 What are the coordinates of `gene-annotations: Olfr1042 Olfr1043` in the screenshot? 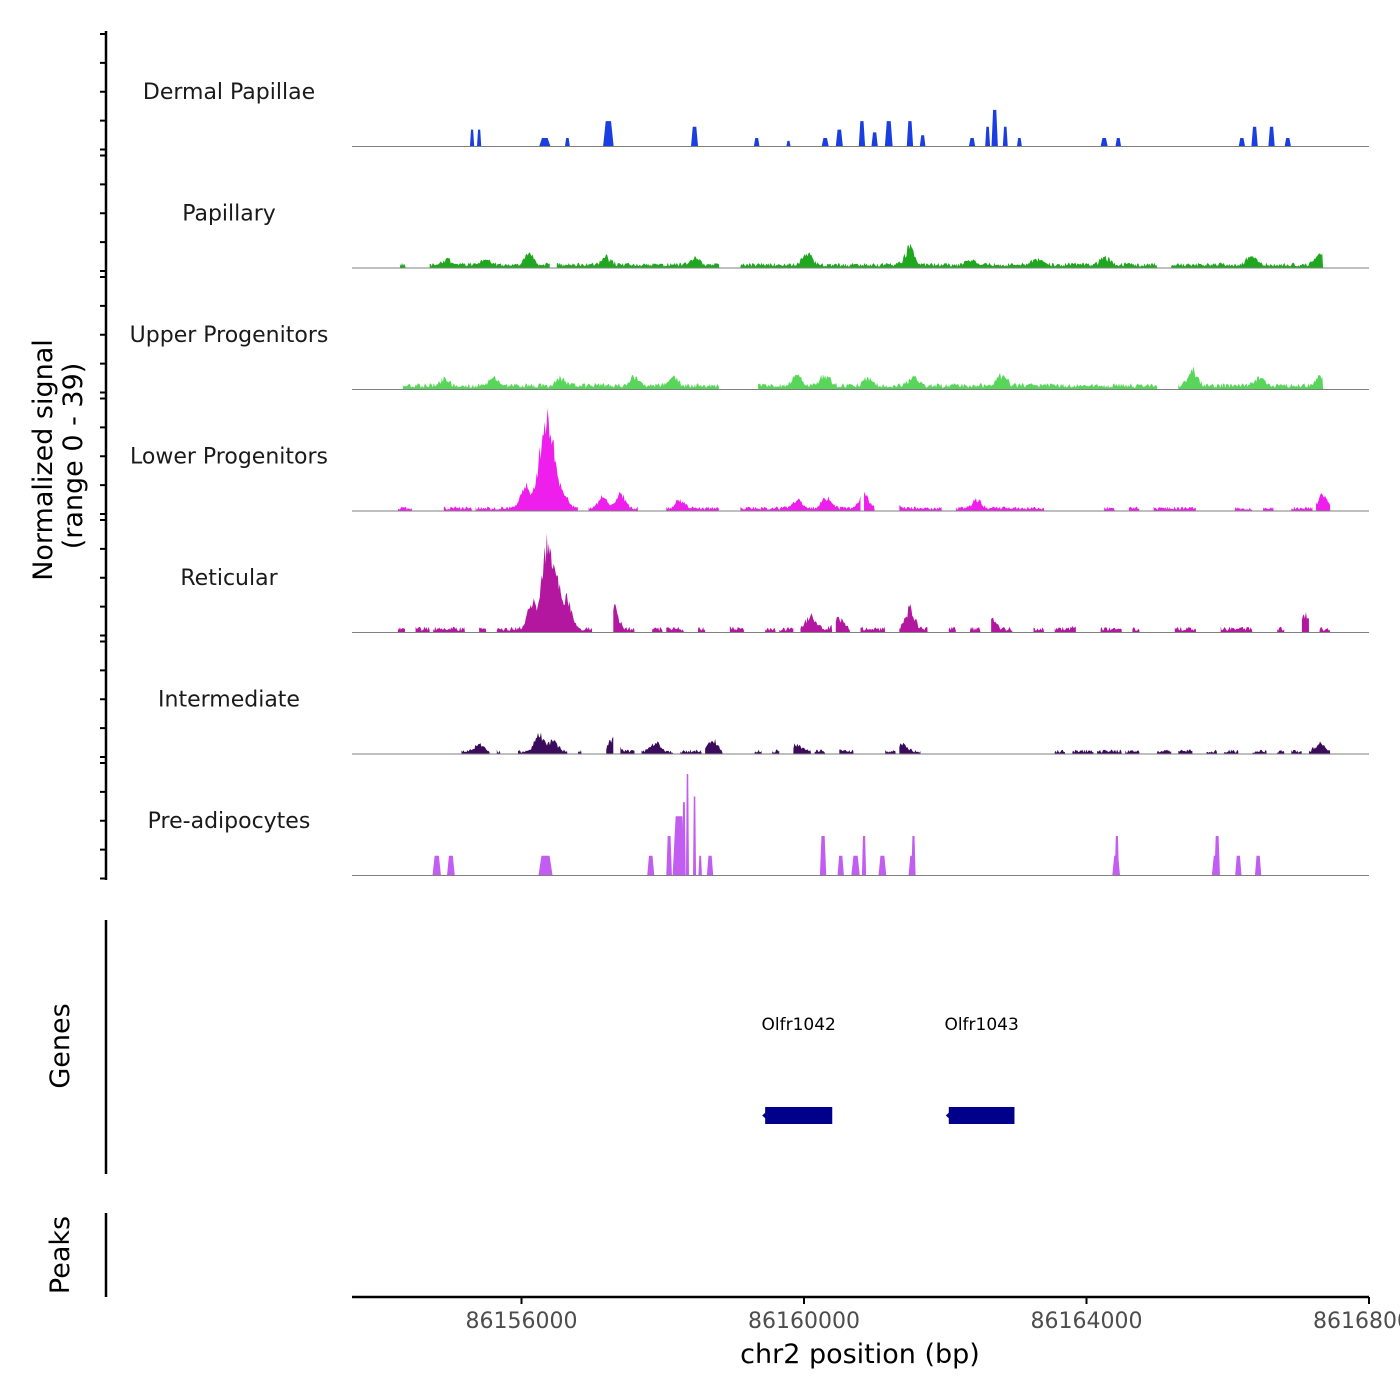 It's located at (890, 1069).